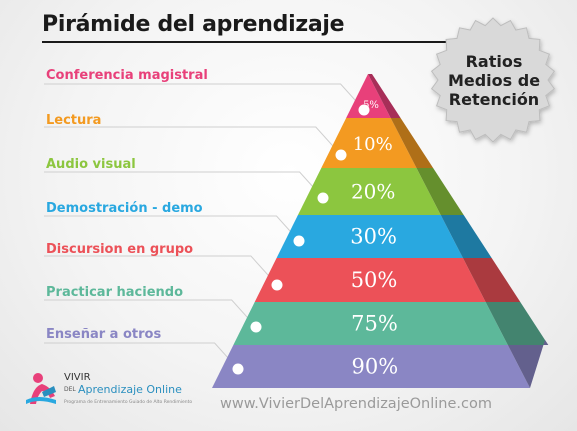  I want to click on retention-value-6: 75%, so click(374, 324).